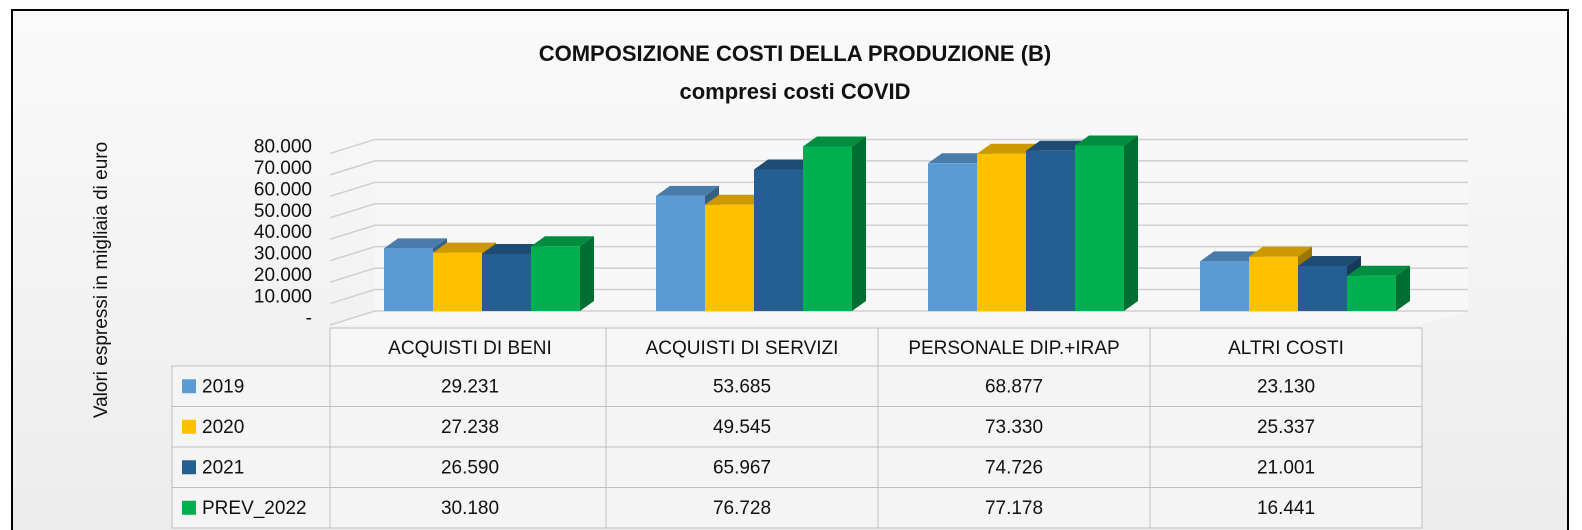 This screenshot has height=530, width=1582. Describe the element at coordinates (223, 467) in the screenshot. I see `legend-label: 2021` at that location.